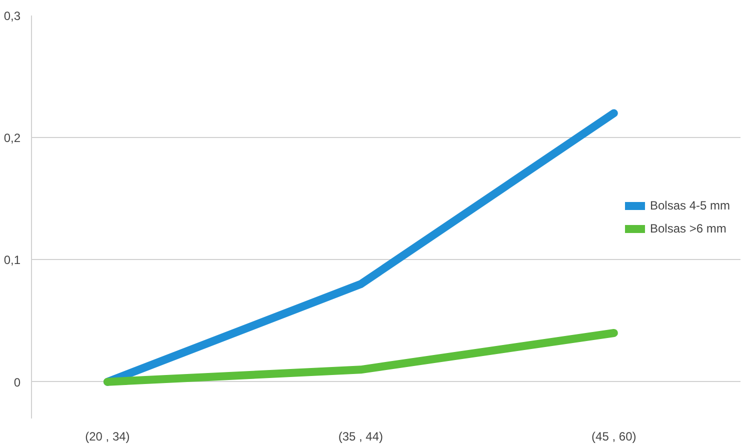 The image size is (745, 446). Describe the element at coordinates (361, 437) in the screenshot. I see `x-tick-label: (35 , 44)` at that location.